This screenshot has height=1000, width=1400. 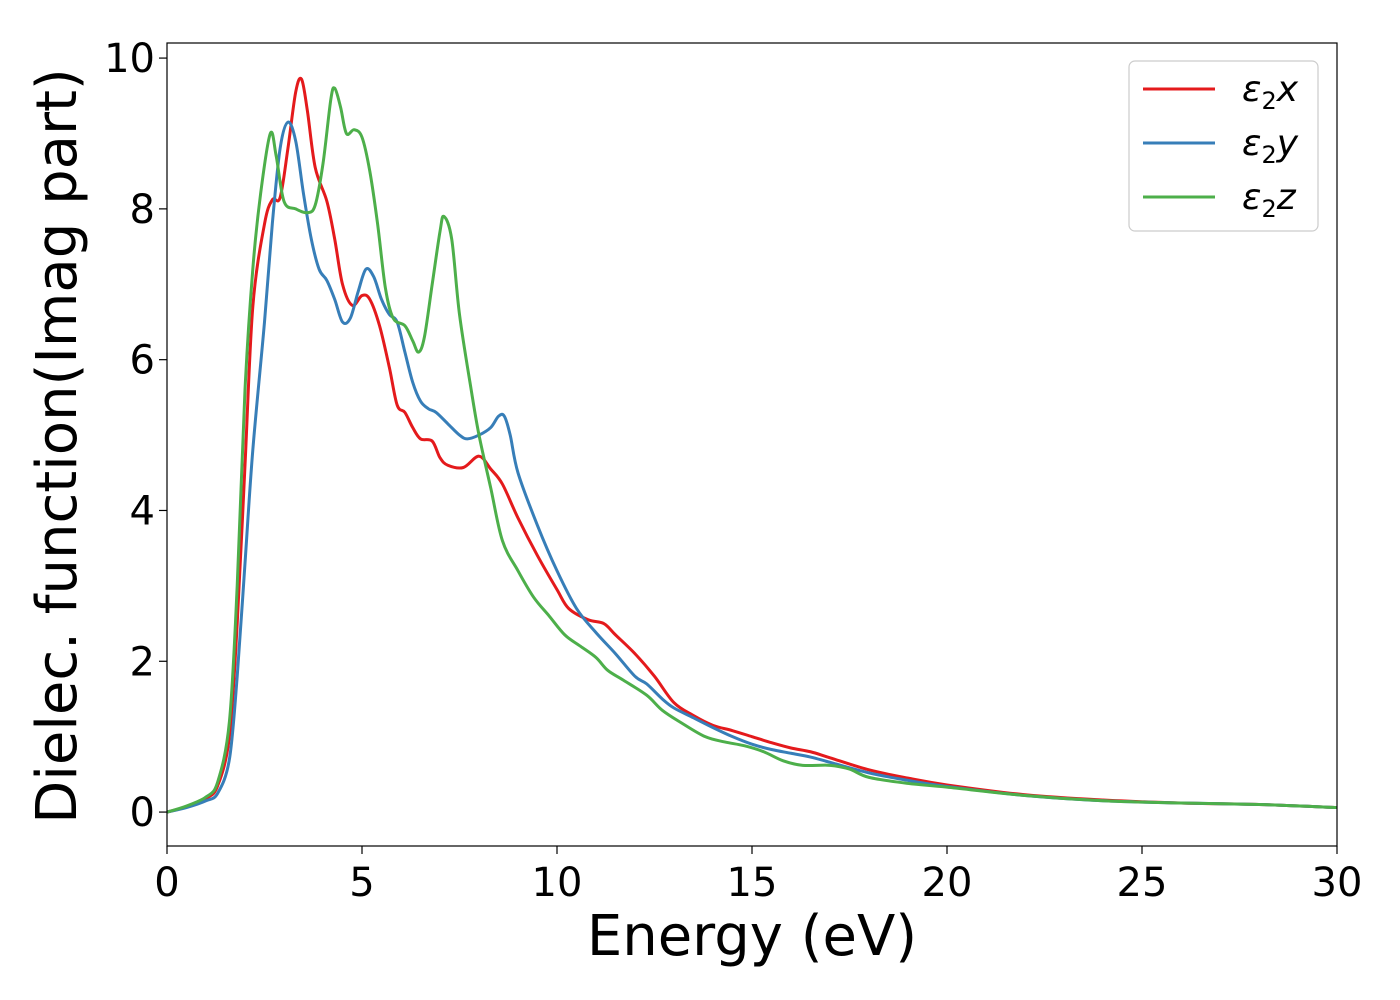 What do you see at coordinates (947, 883) in the screenshot?
I see `x-tick-label: 20` at bounding box center [947, 883].